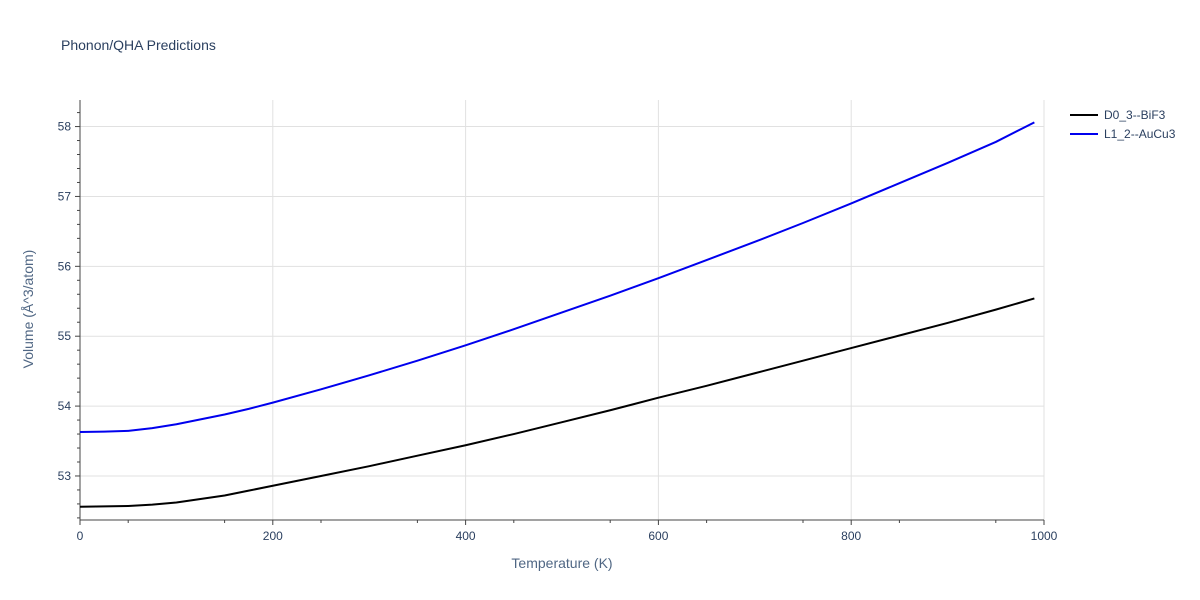  What do you see at coordinates (65, 266) in the screenshot?
I see `y-tick-label: 56` at bounding box center [65, 266].